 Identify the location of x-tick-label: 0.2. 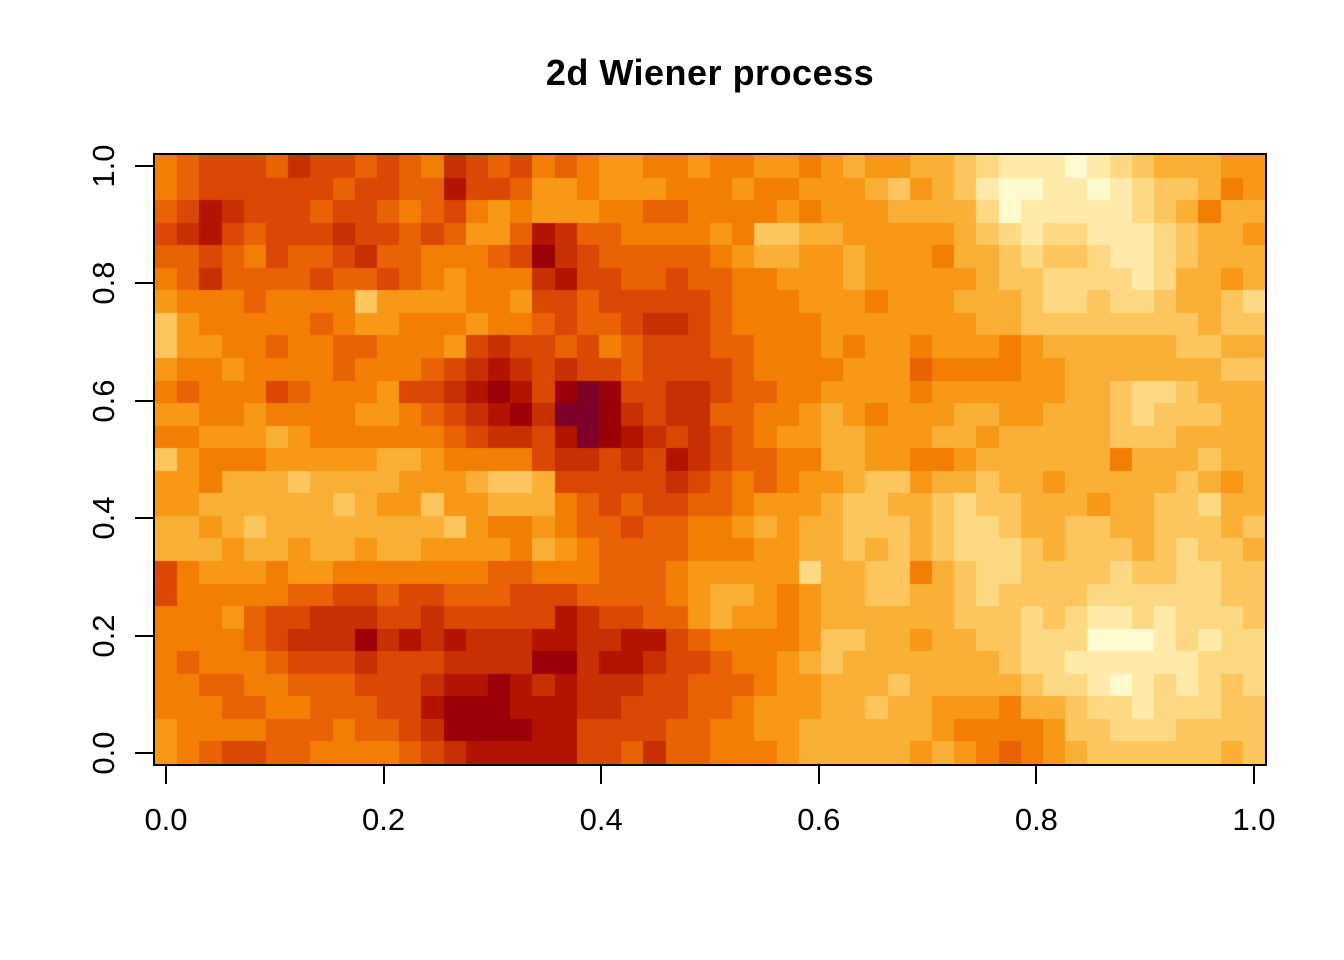
(384, 819).